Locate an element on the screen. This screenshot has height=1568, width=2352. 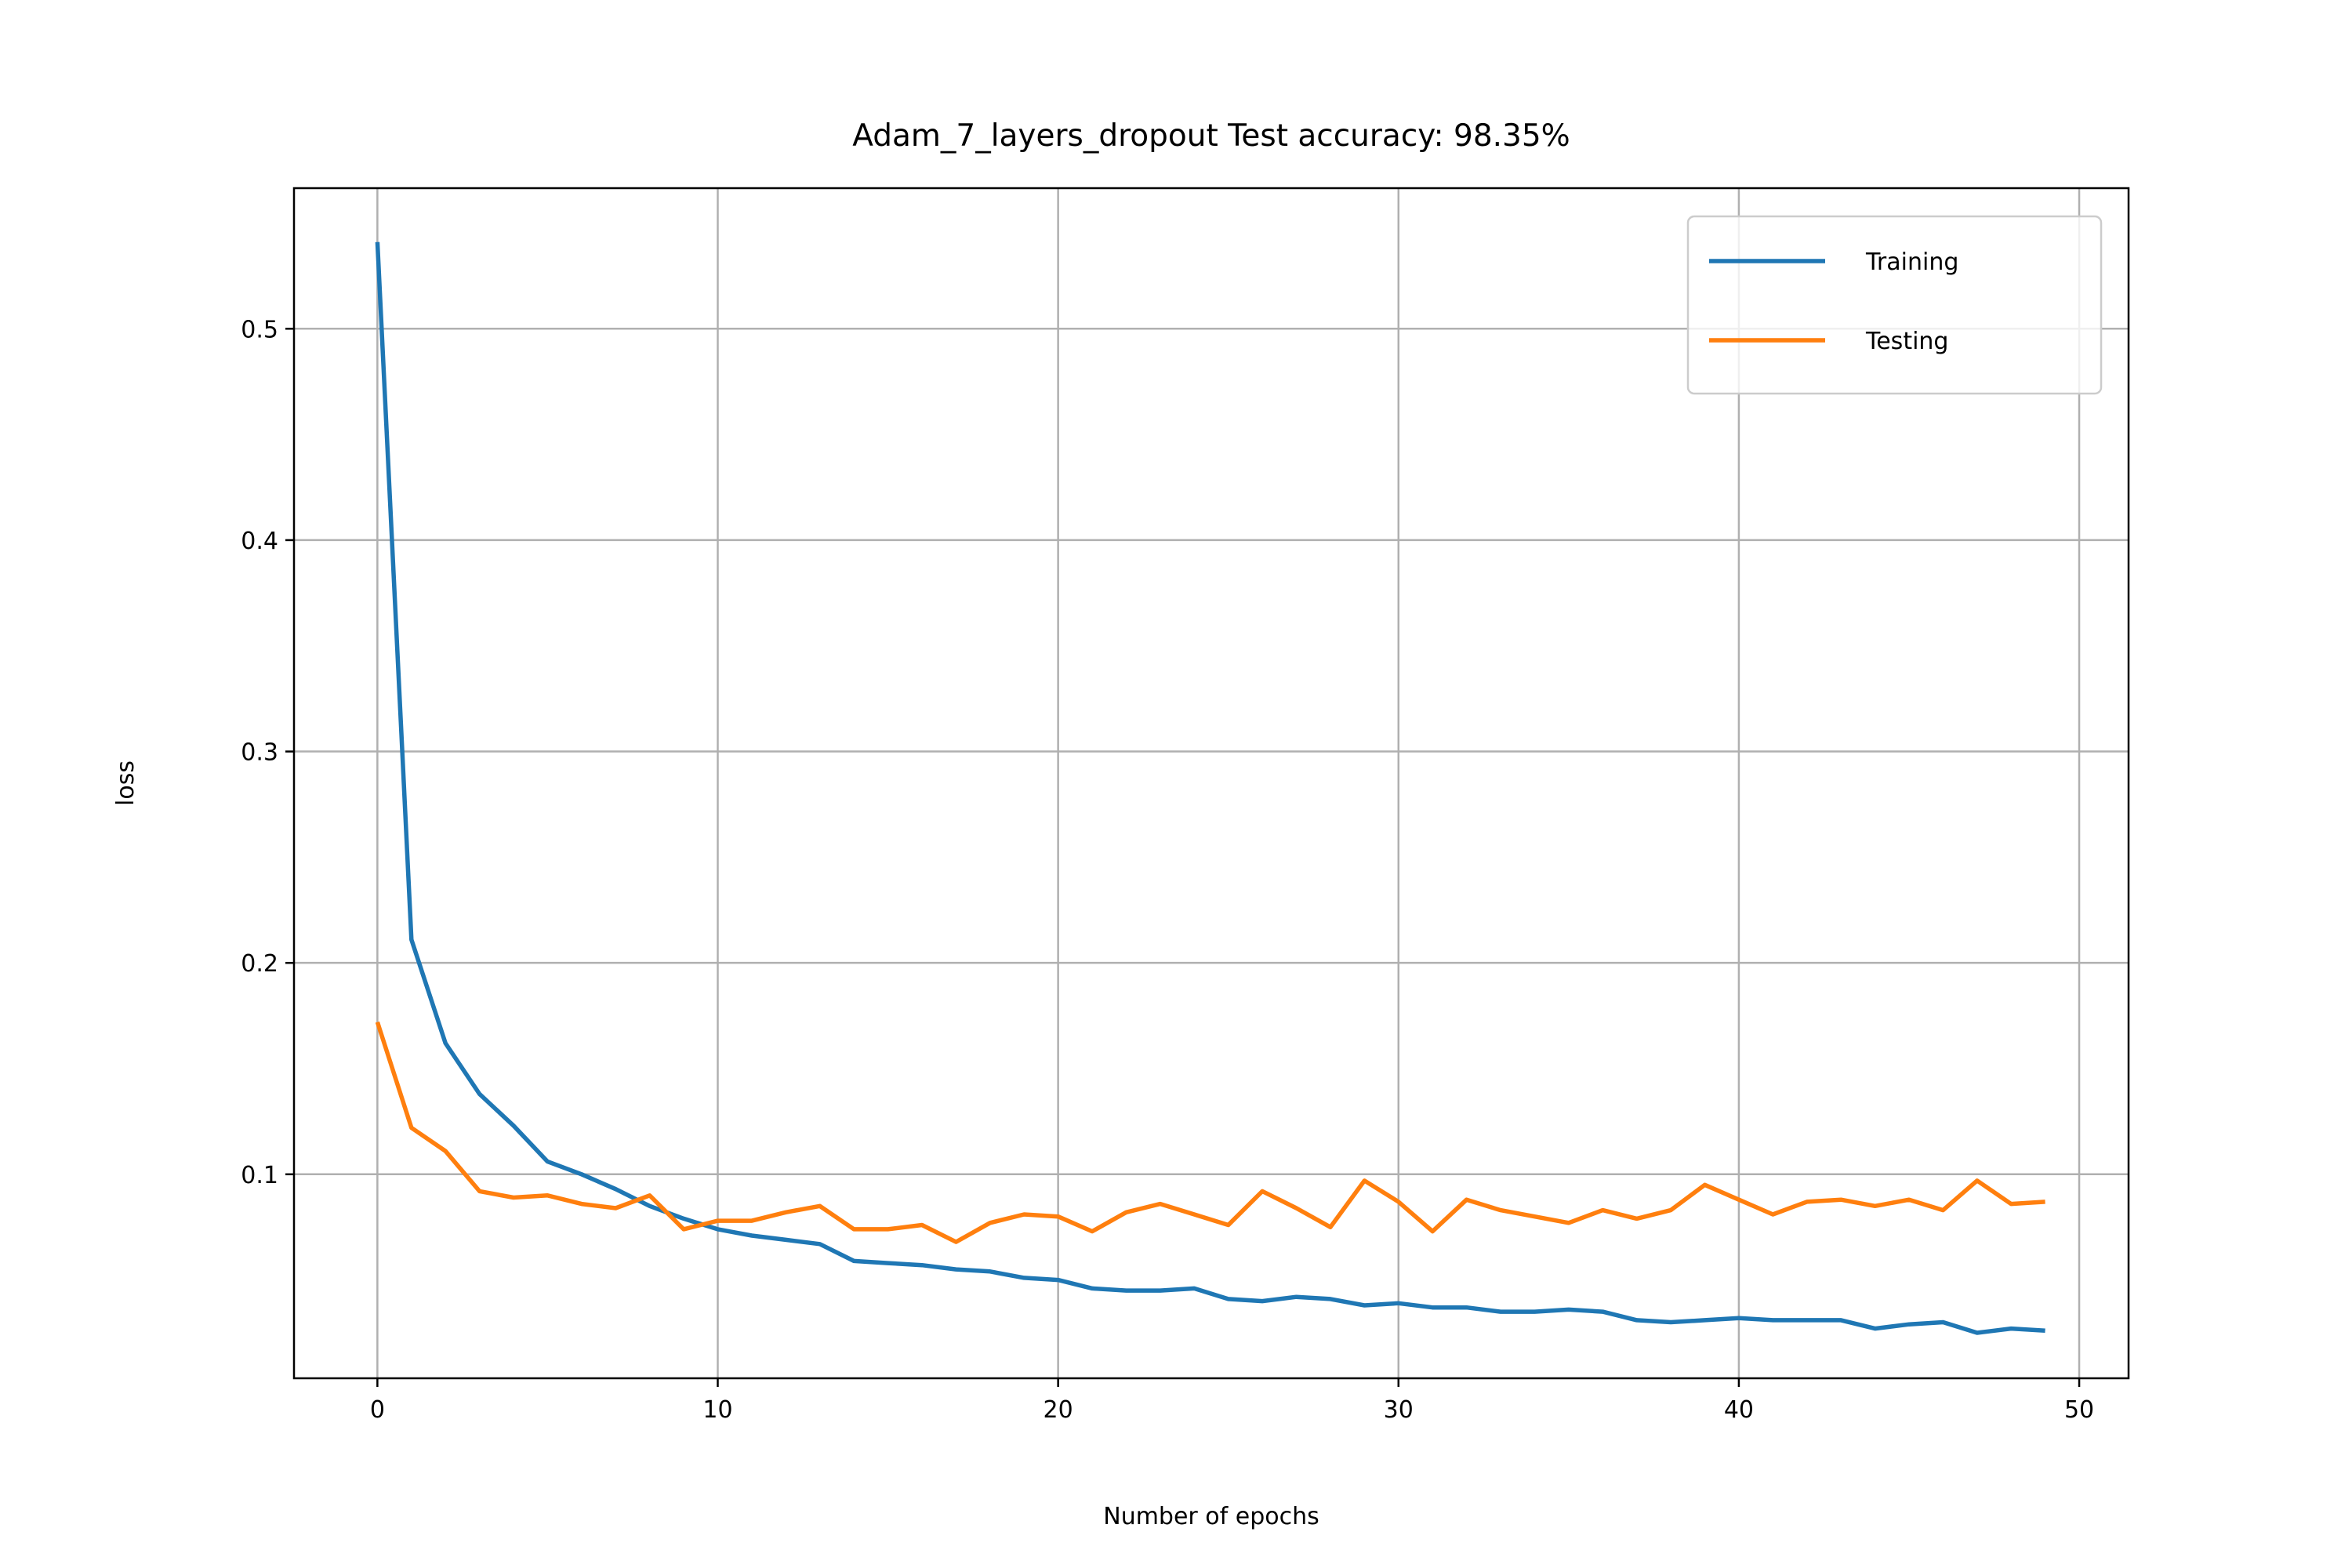
y-tick-label: 0.1 is located at coordinates (259, 1175).